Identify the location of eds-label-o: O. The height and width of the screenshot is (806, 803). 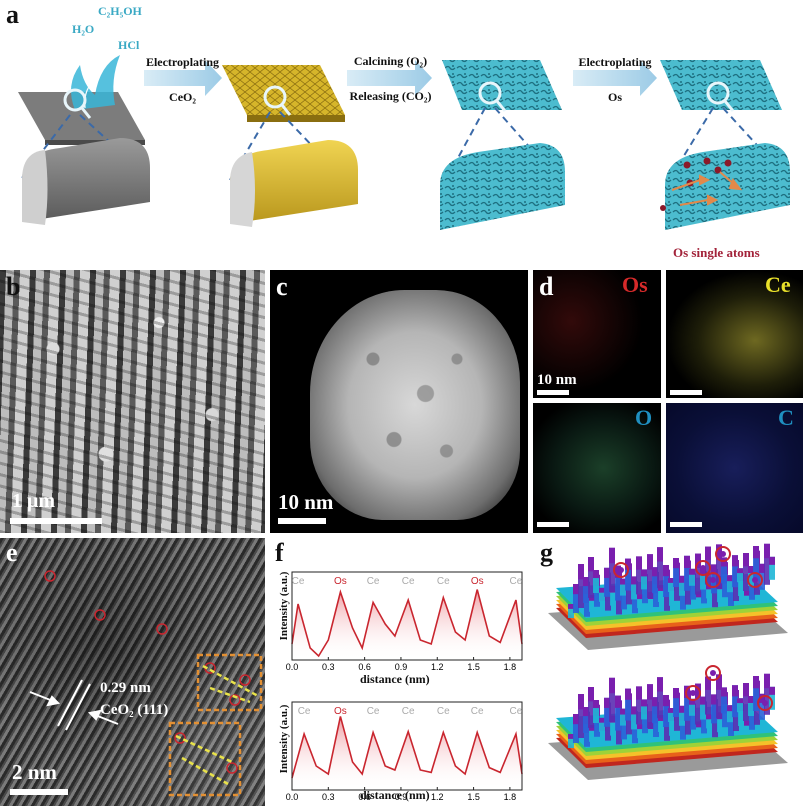
(644, 417).